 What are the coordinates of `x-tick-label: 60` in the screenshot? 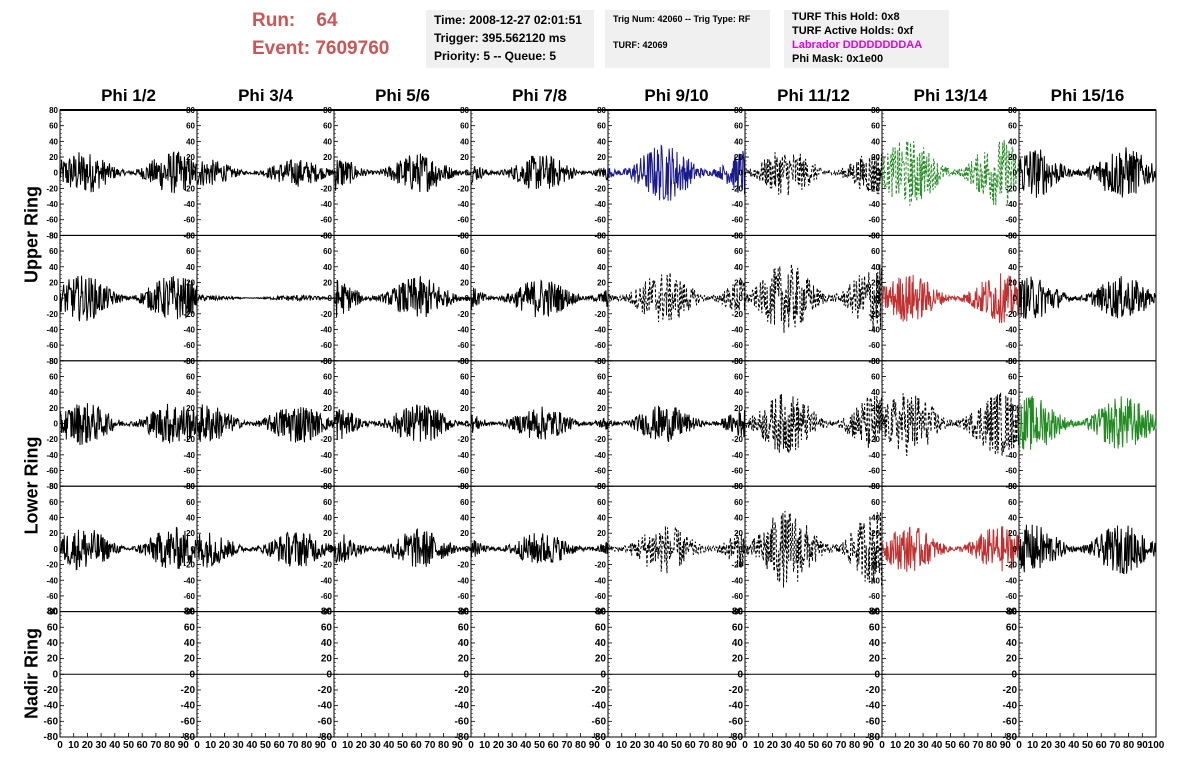 It's located at (280, 745).